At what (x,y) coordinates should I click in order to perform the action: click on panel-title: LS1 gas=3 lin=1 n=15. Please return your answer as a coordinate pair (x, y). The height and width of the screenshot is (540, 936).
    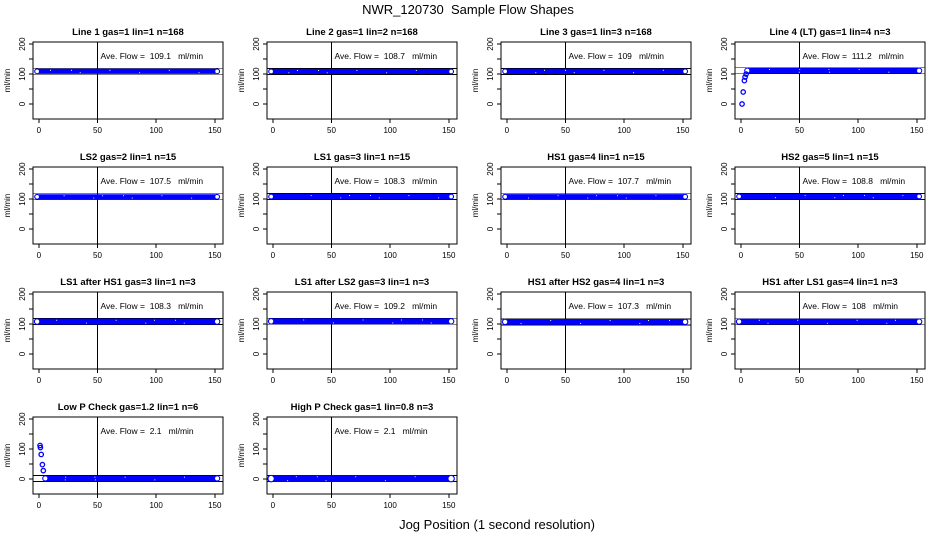
    Looking at the image, I should click on (362, 157).